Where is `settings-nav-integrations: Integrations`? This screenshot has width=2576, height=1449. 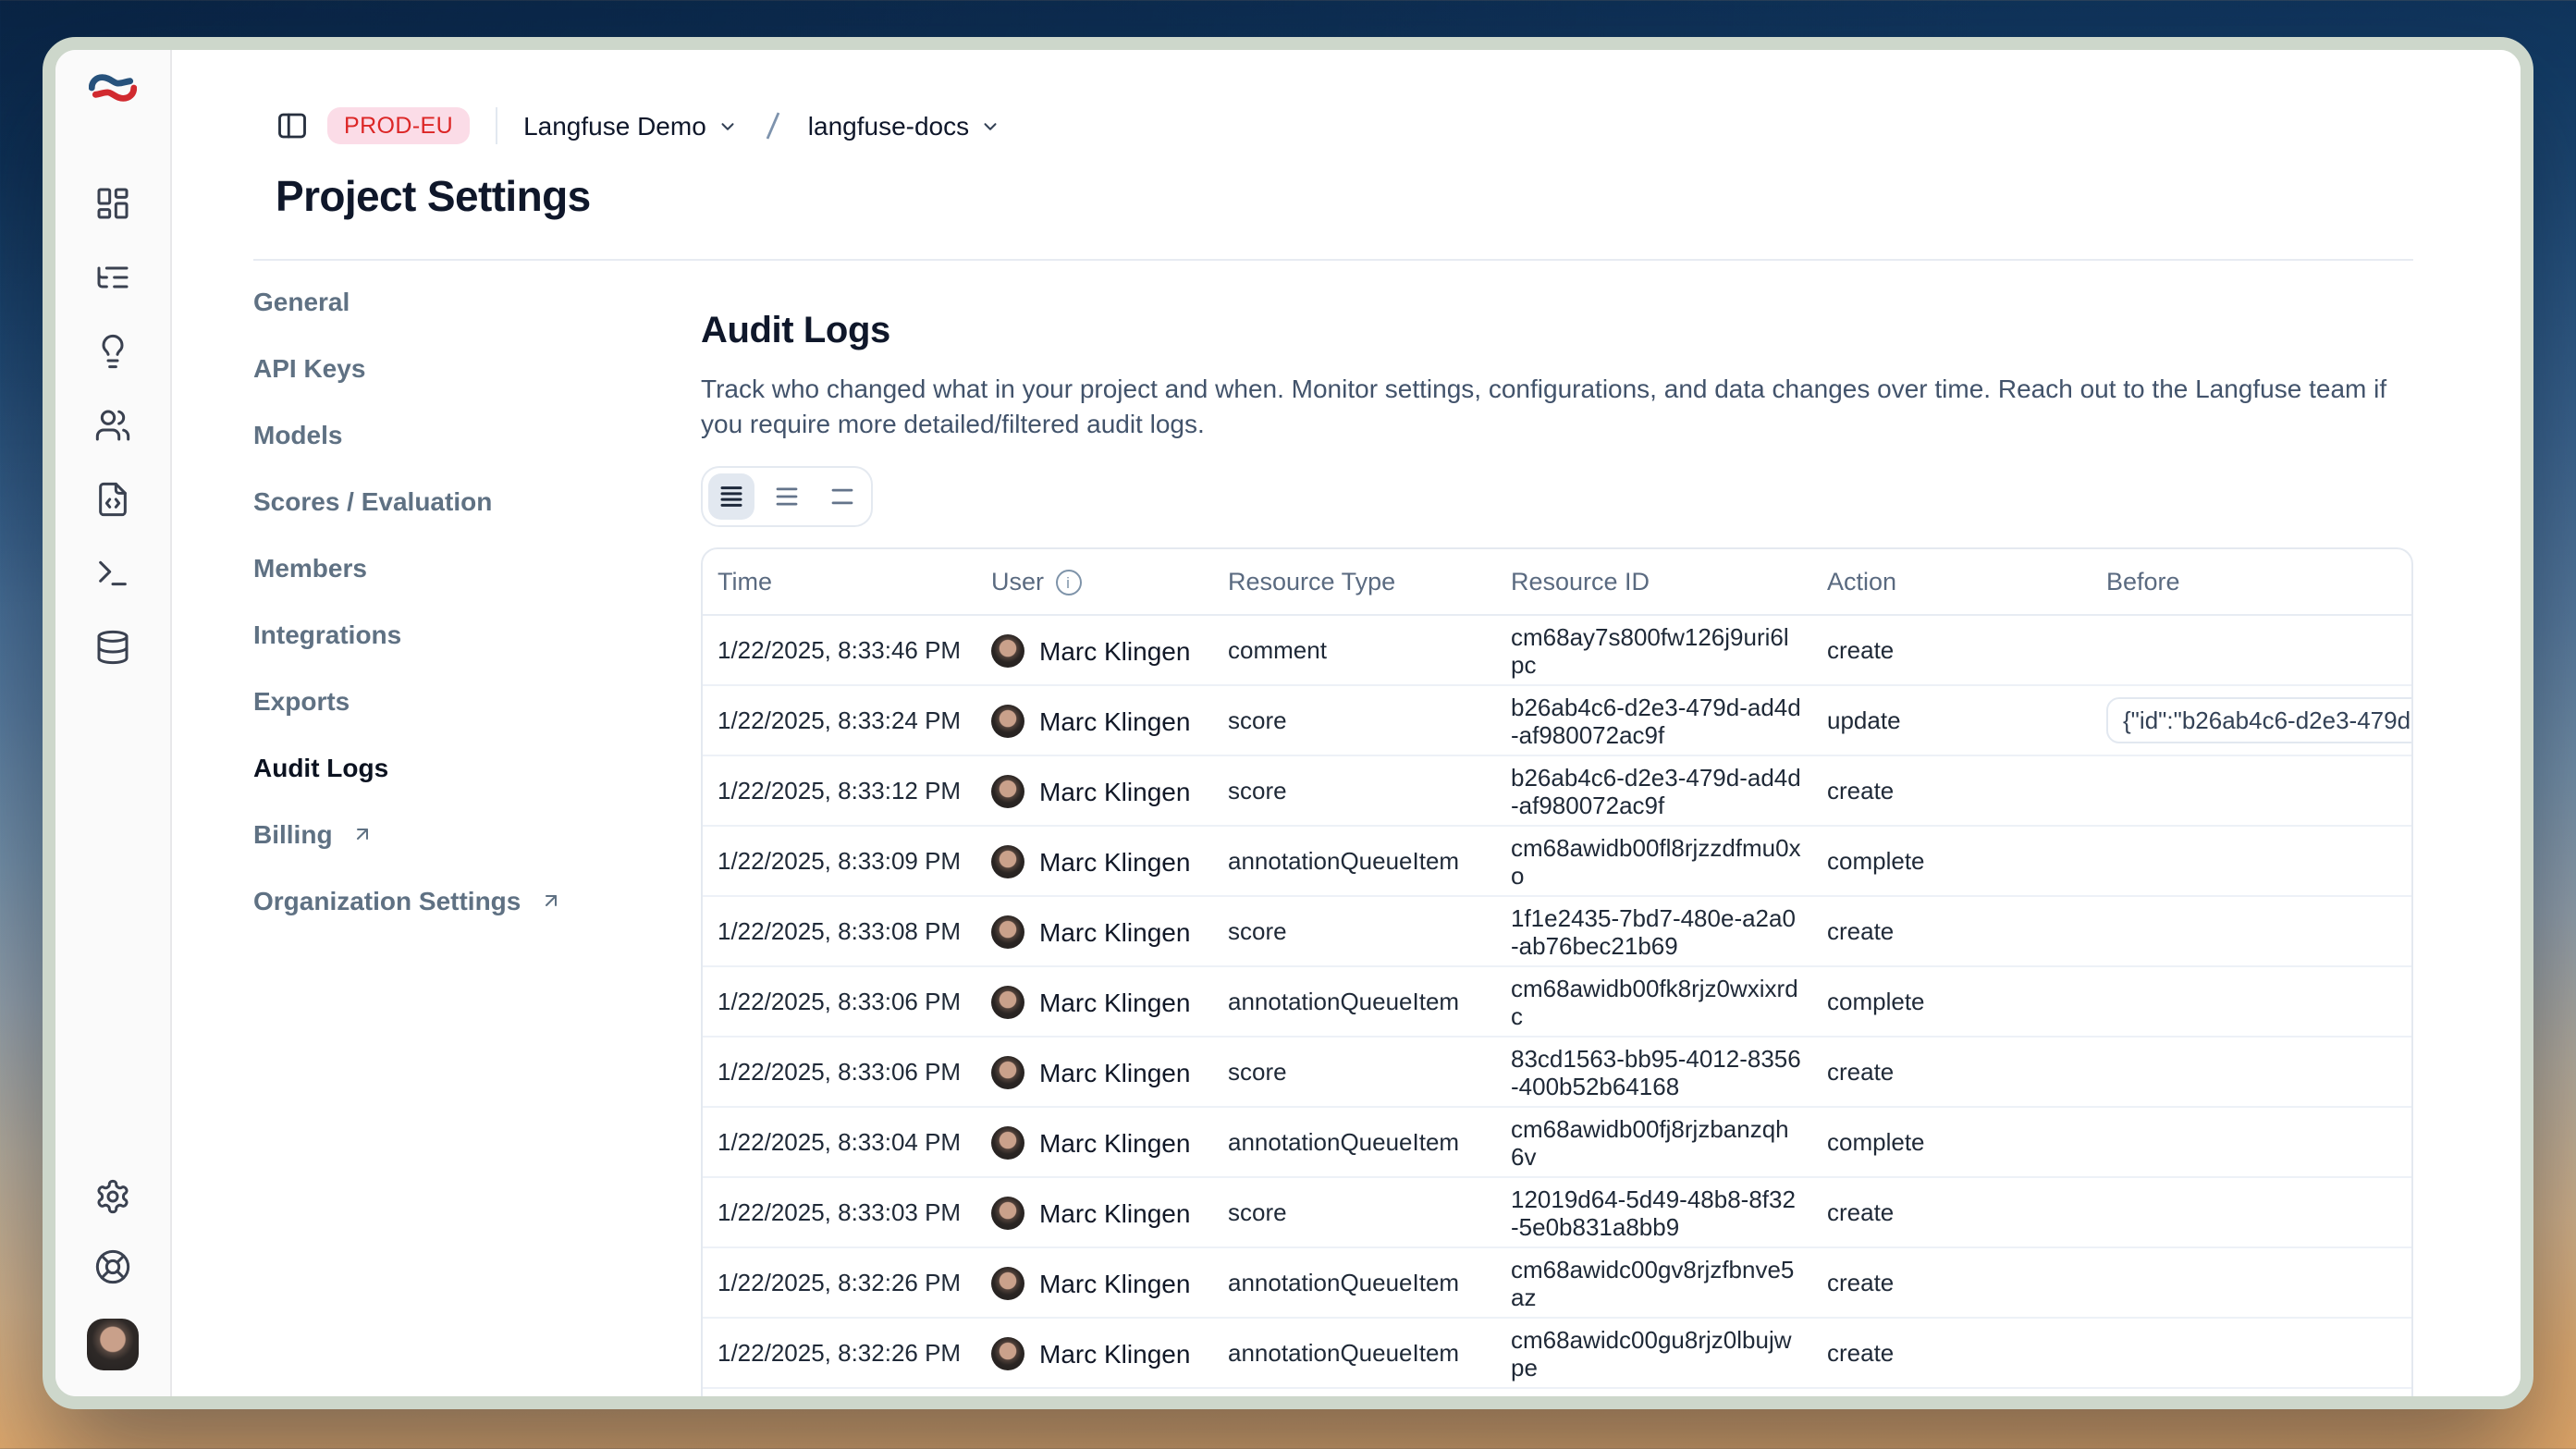 settings-nav-integrations: Integrations is located at coordinates (327, 634).